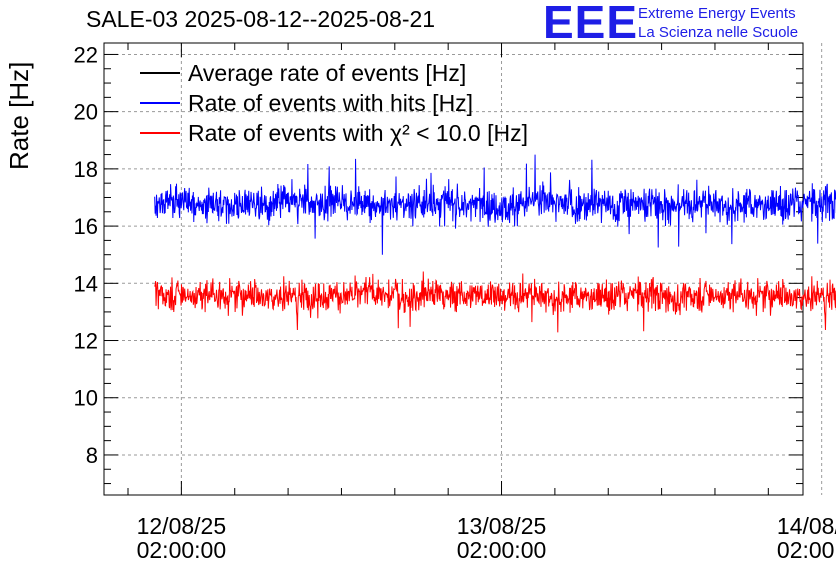 This screenshot has width=836, height=572. What do you see at coordinates (331, 102) in the screenshot?
I see `legend-label-hits: Rate of events with hits [Hz]` at bounding box center [331, 102].